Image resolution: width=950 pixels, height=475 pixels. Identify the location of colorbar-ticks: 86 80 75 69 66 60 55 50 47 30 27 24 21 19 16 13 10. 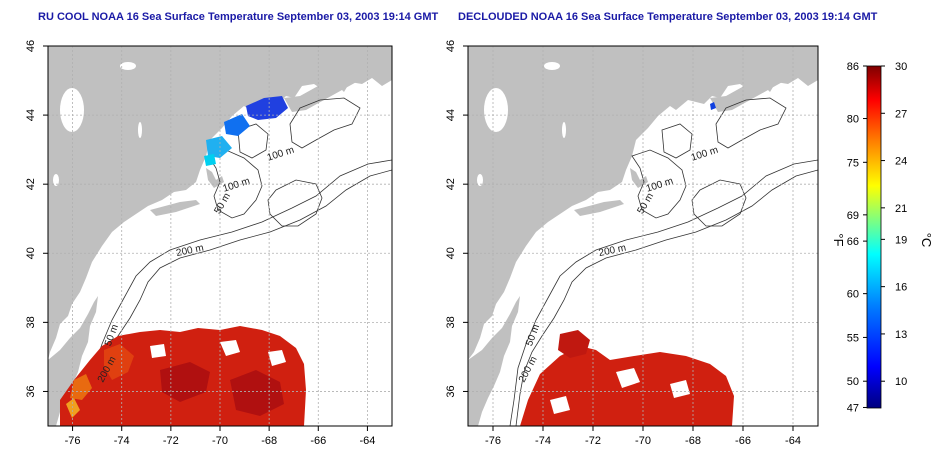
(877, 237).